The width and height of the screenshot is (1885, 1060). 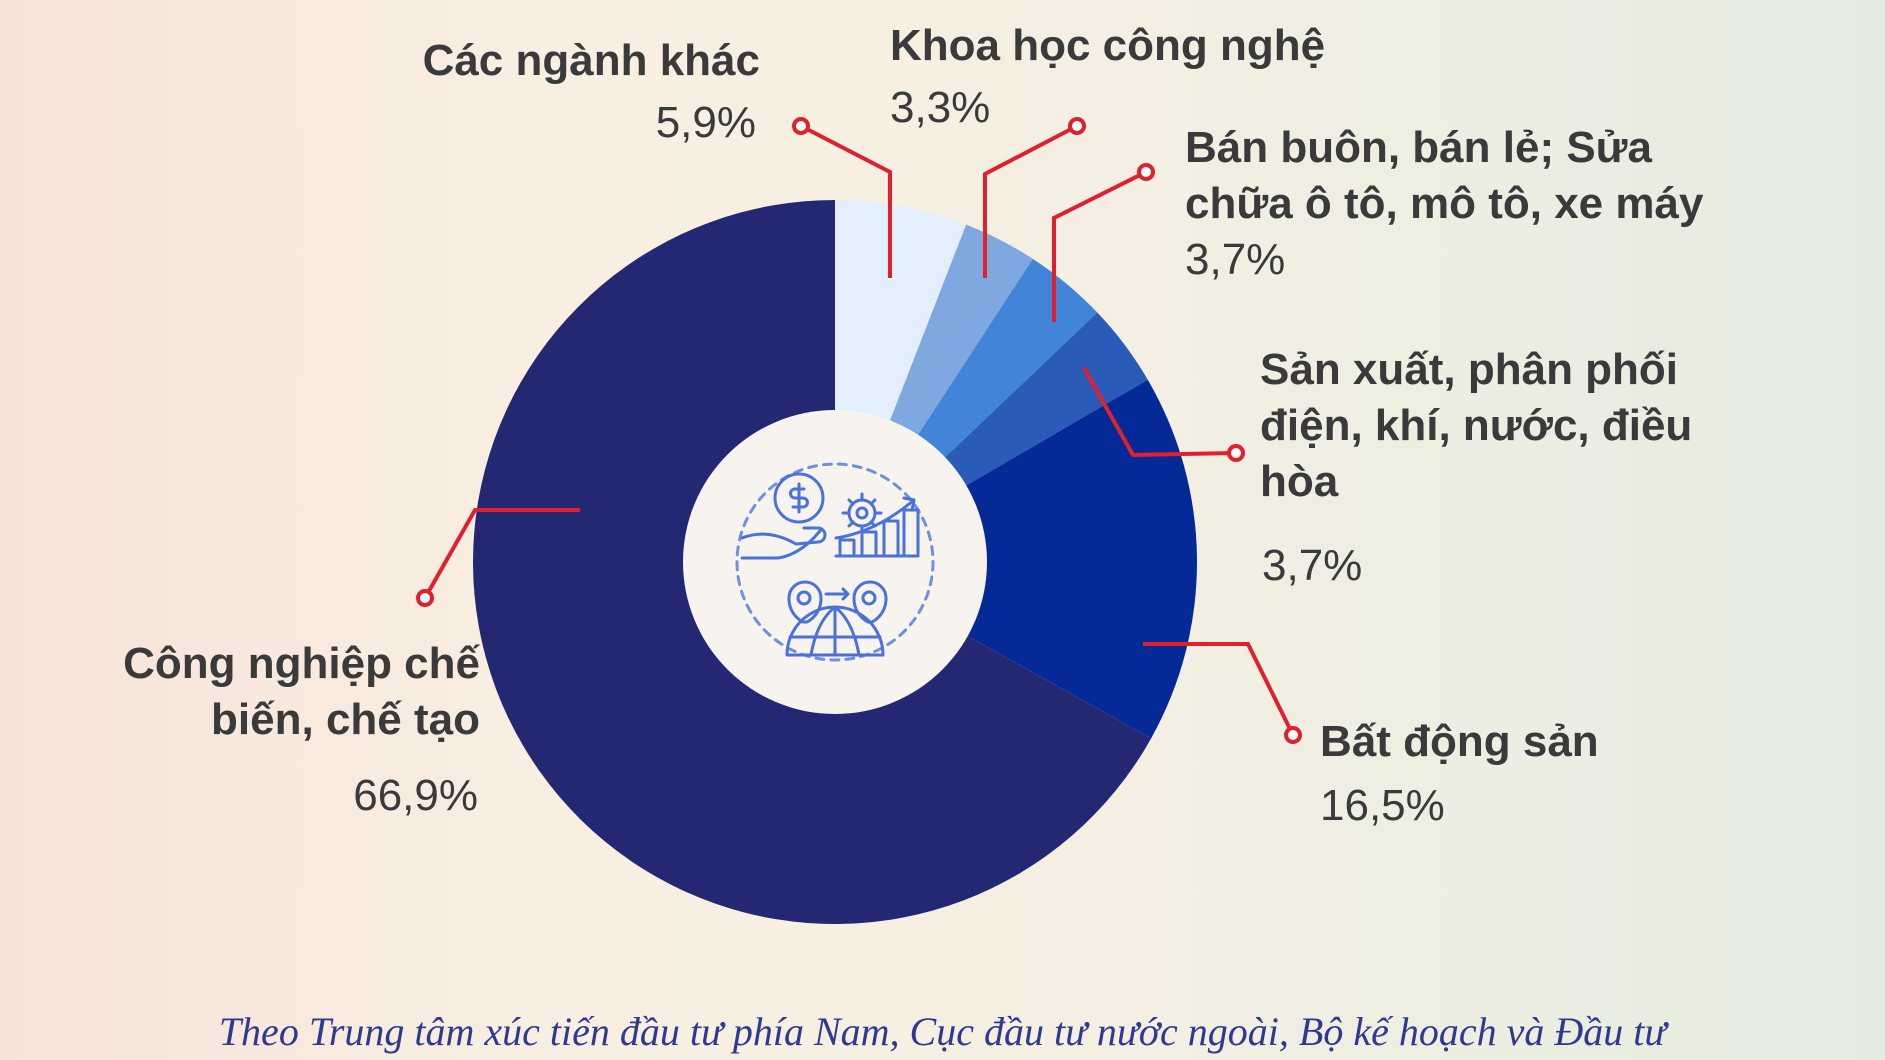 I want to click on slice-value-label: 3,3%, so click(x=940, y=107).